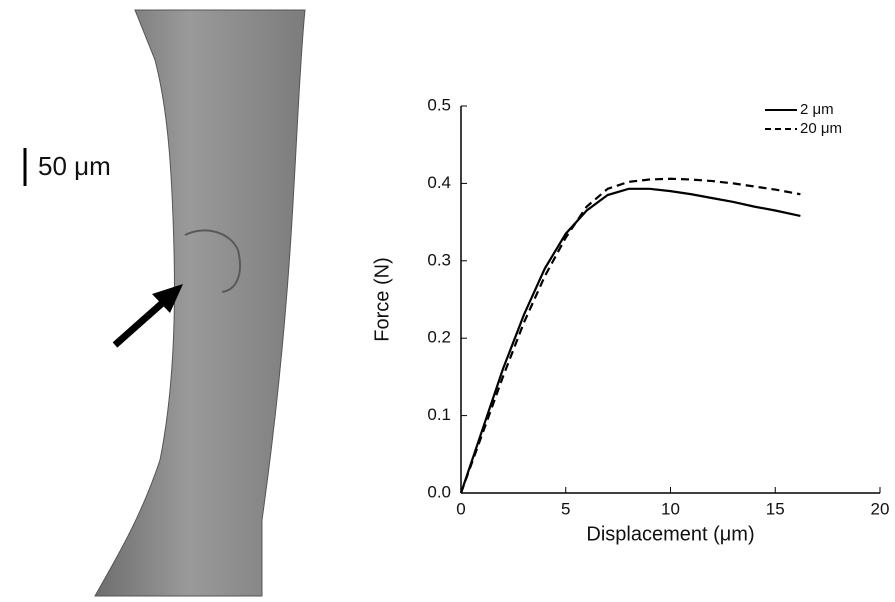 This screenshot has width=895, height=602. I want to click on y-tick-label: 0.4, so click(439, 182).